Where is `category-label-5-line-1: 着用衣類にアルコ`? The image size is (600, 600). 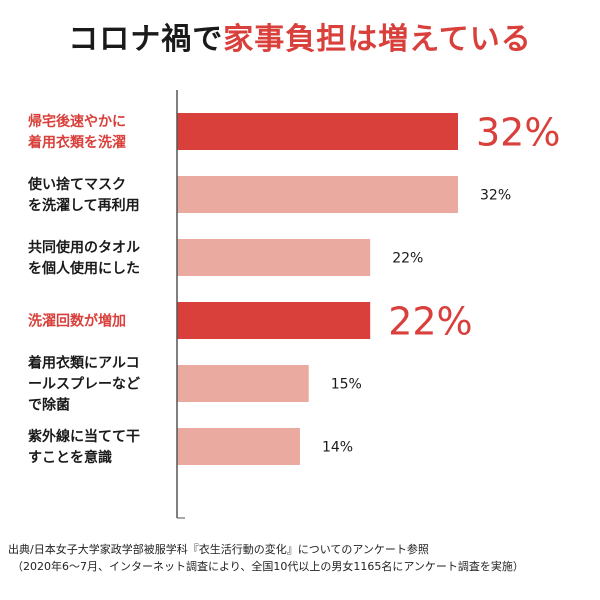
category-label-5-line-1: 着用衣類にアルコ is located at coordinates (83, 363).